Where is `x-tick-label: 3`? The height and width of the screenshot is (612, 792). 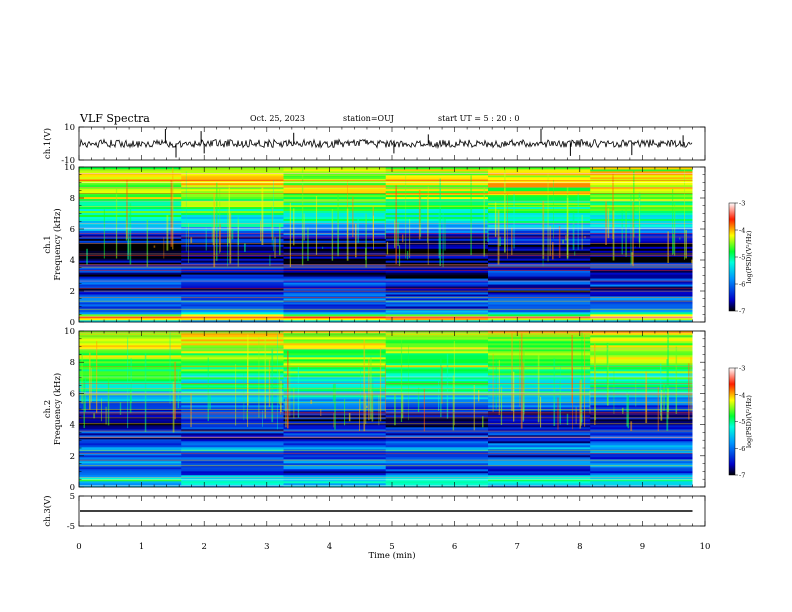 x-tick-label: 3 is located at coordinates (266, 547).